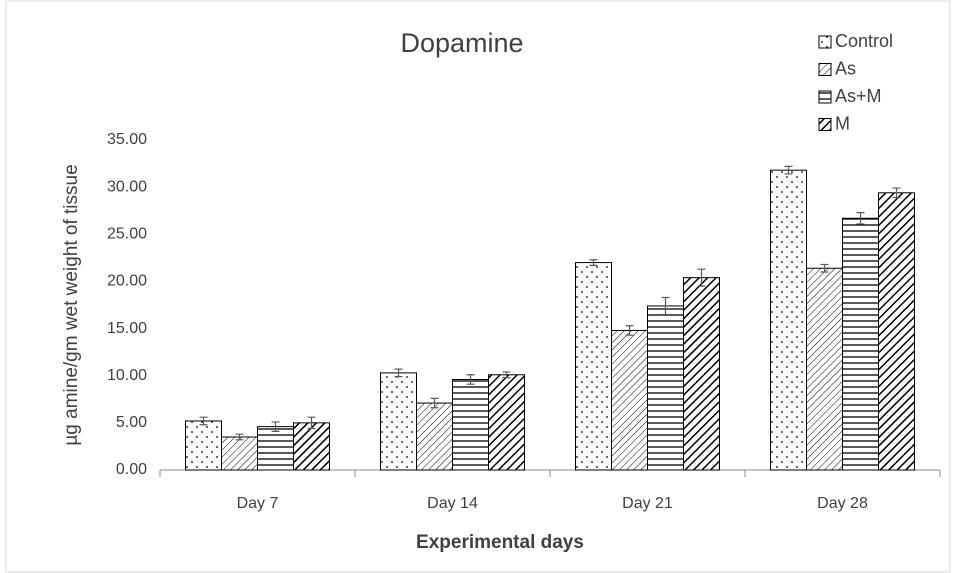 The height and width of the screenshot is (573, 956). Describe the element at coordinates (127, 234) in the screenshot. I see `y-tick-label: 25.00` at that location.